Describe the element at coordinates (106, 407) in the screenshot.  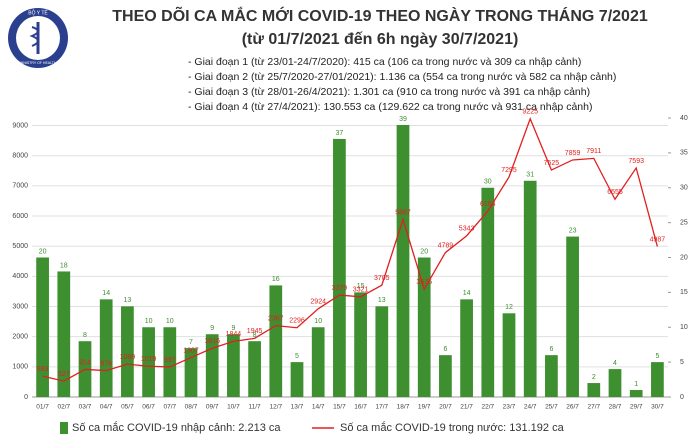
I see `x-tick-label: 04/7` at that location.